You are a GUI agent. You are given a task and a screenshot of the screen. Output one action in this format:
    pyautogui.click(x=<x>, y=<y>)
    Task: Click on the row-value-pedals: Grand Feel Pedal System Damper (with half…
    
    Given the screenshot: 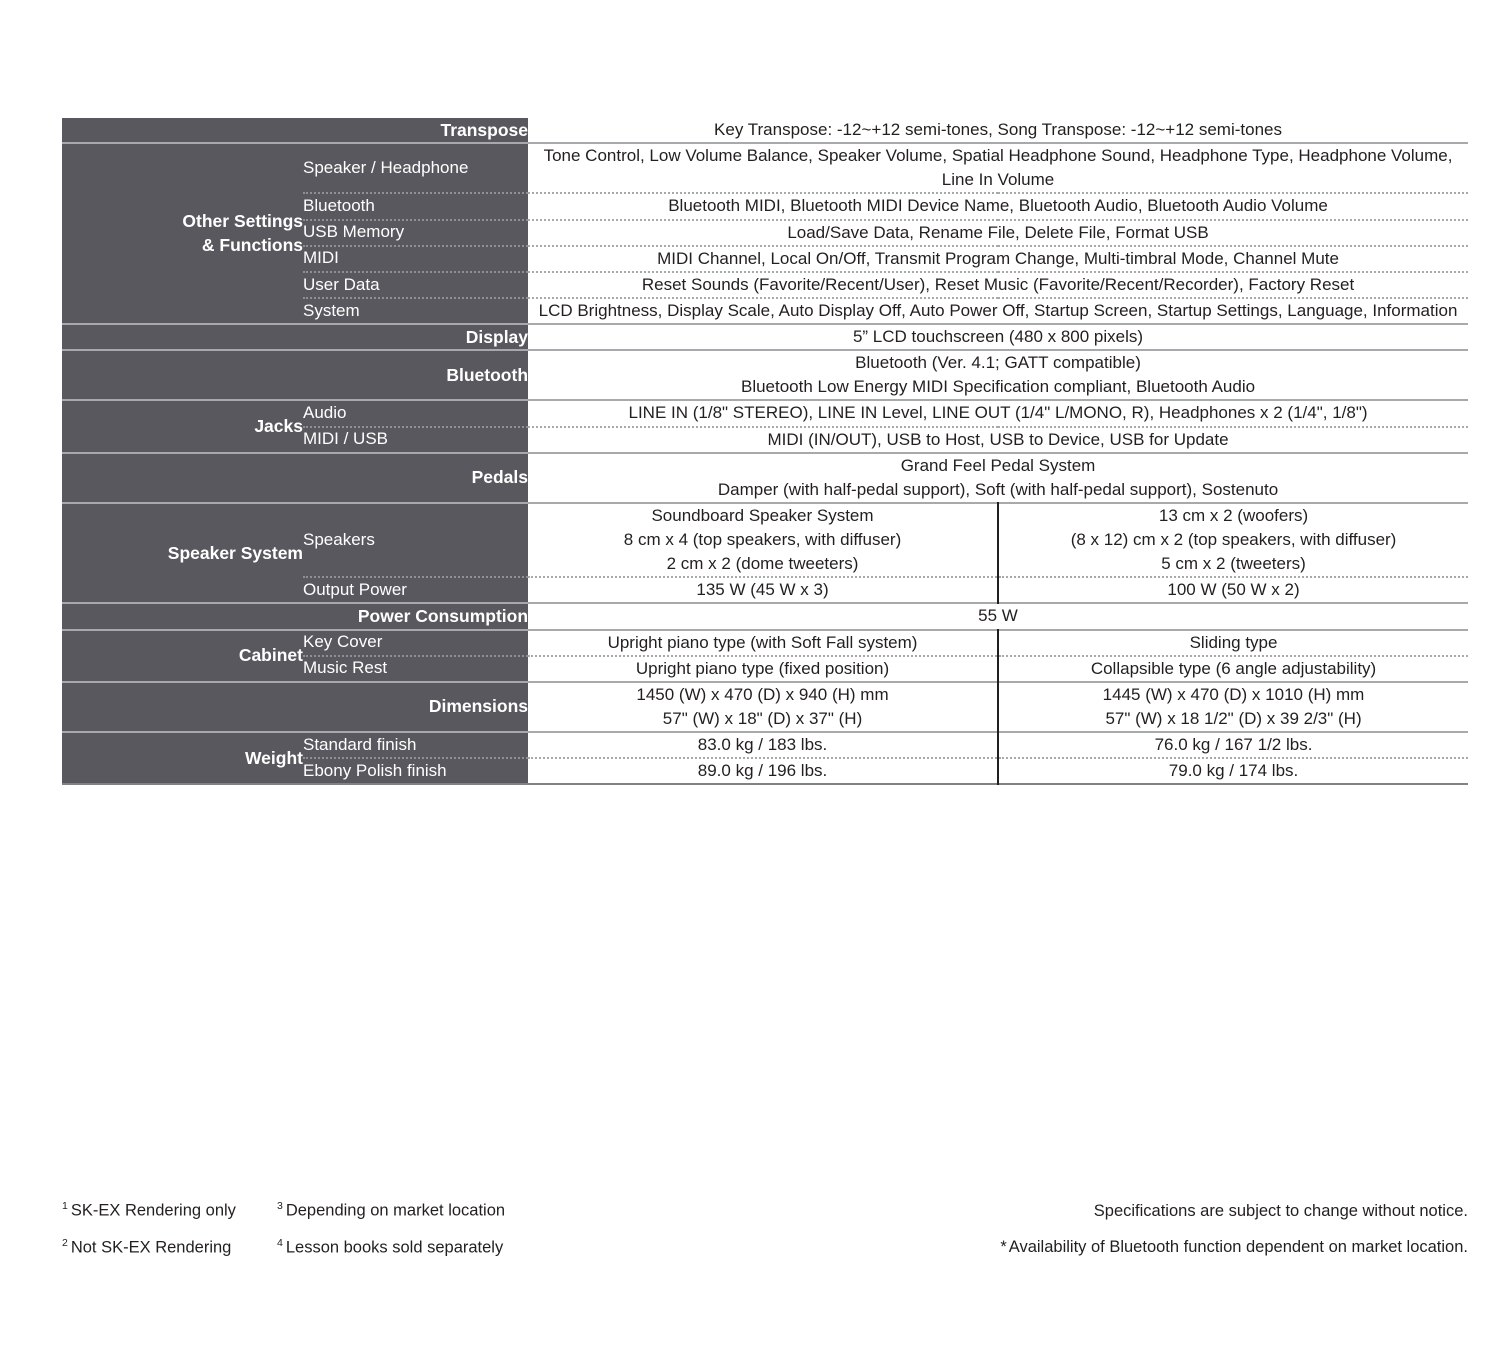 What is the action you would take?
    pyautogui.click(x=998, y=477)
    